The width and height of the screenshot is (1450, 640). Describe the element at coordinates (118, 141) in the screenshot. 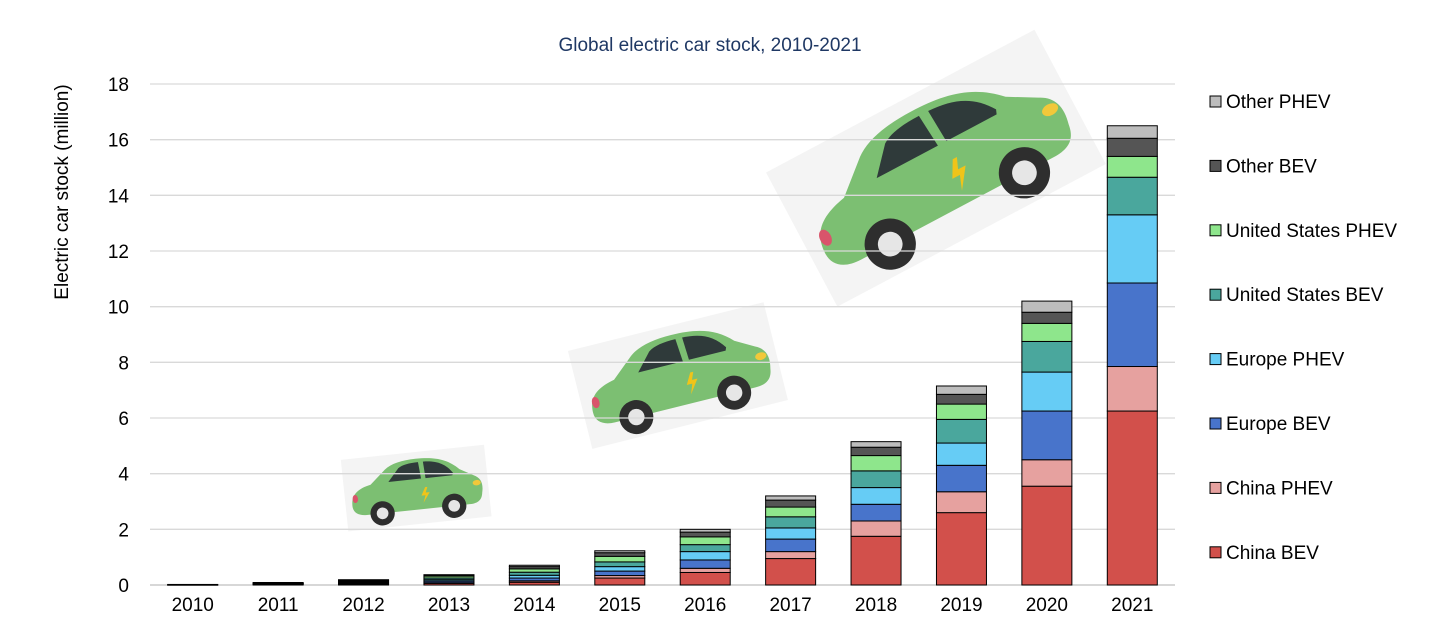

I see `y-tick-label: 16` at that location.